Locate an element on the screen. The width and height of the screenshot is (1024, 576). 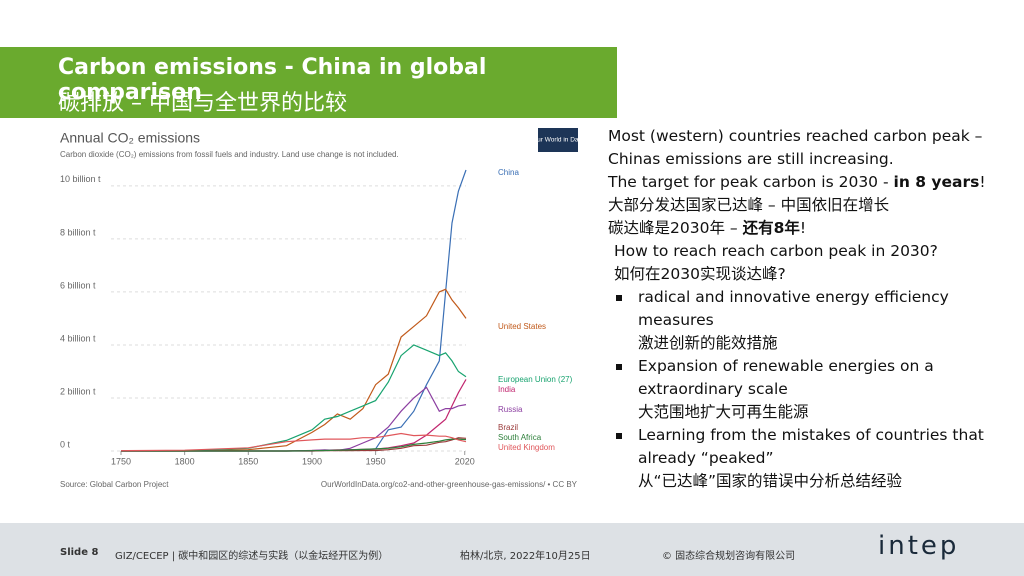
series-label: European Union (27) is located at coordinates (535, 379).